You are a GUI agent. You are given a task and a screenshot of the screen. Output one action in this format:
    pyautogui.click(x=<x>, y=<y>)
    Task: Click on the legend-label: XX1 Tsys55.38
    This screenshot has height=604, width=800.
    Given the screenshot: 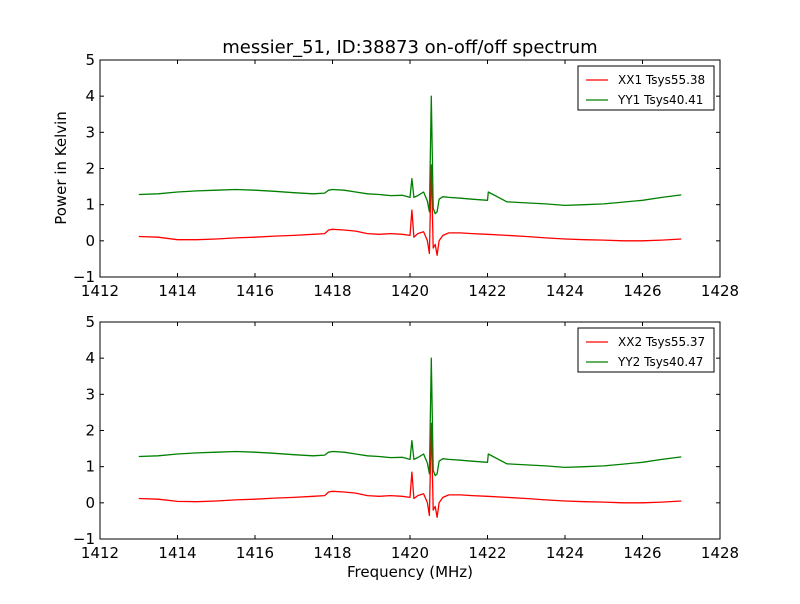 What is the action you would take?
    pyautogui.click(x=661, y=80)
    